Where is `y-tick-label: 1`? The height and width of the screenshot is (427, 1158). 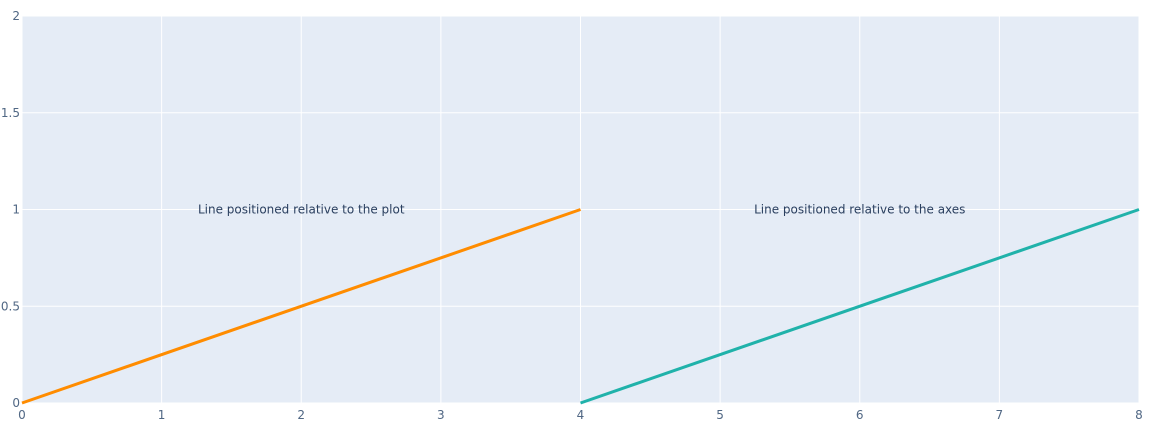 y-tick-label: 1 is located at coordinates (16, 210).